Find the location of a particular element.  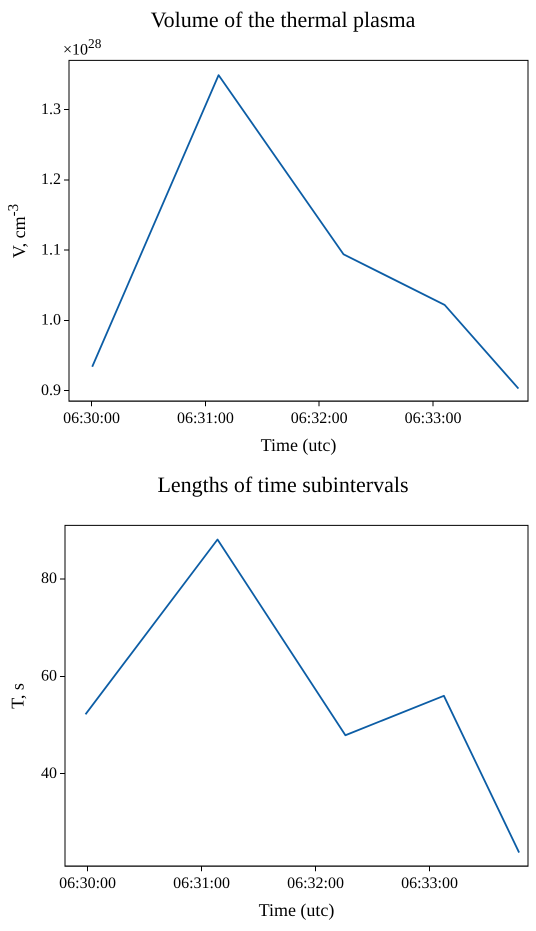

y-tick-label: 1.1 is located at coordinates (51, 249).